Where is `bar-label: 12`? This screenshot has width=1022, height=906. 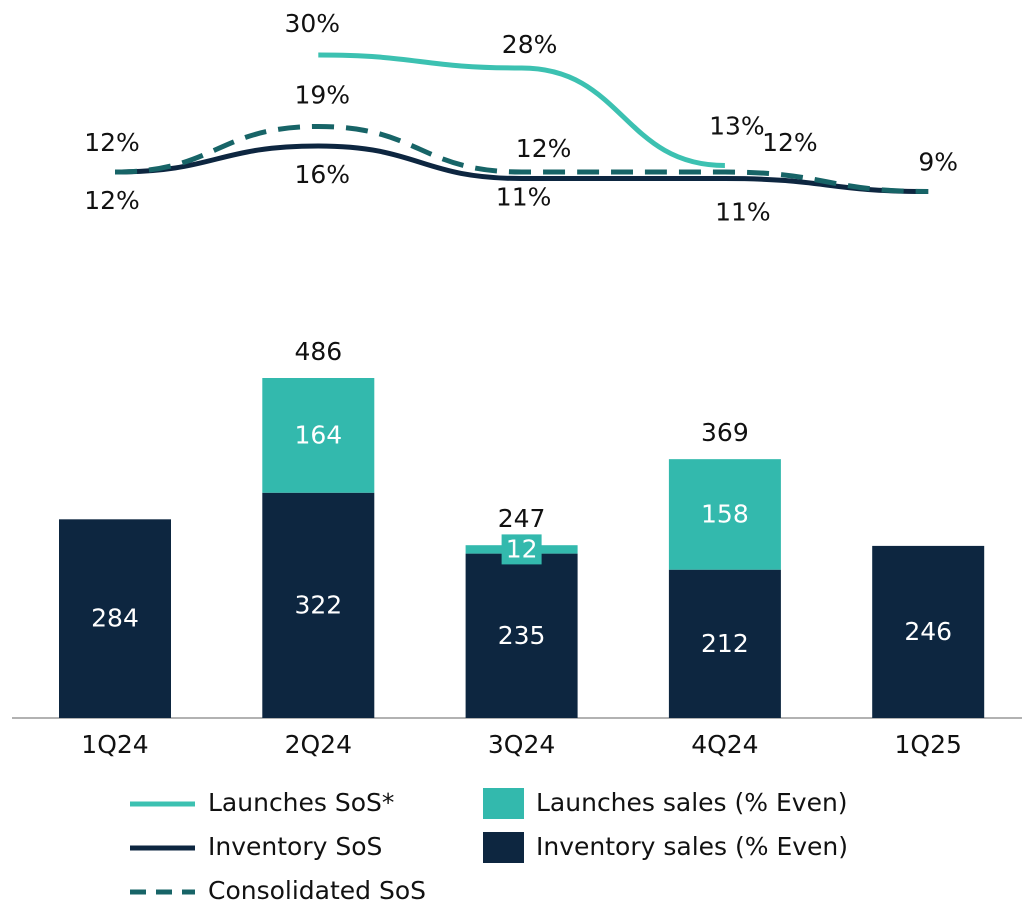 bar-label: 12 is located at coordinates (522, 548).